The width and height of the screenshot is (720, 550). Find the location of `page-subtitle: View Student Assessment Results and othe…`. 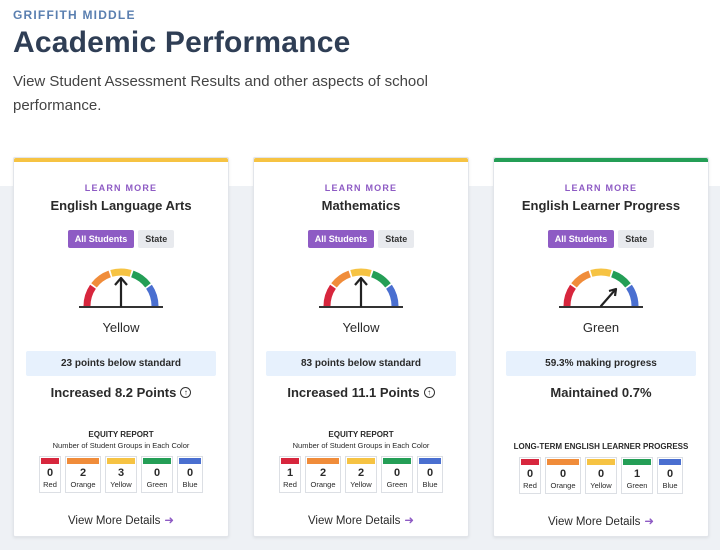

page-subtitle: View Student Assessment Results and othe… is located at coordinates (220, 93).